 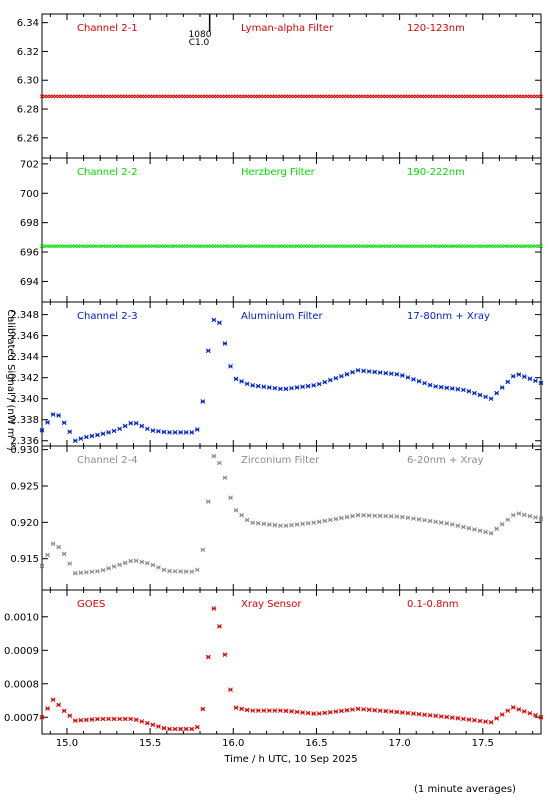 I want to click on x-axis-label: Time / h UTC, 10 Sep 2025, so click(x=290, y=759).